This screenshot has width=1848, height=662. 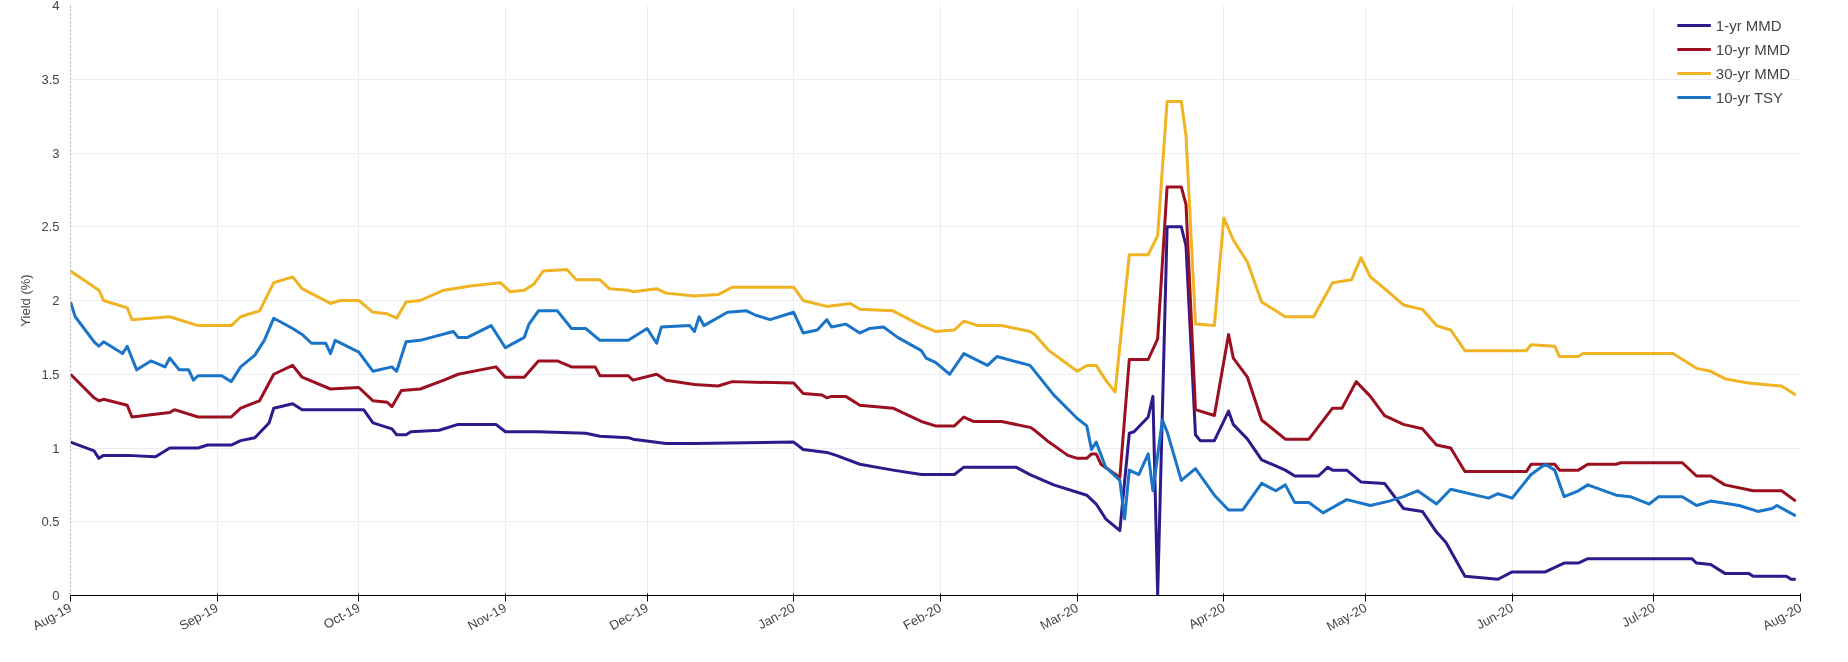 What do you see at coordinates (56, 448) in the screenshot?
I see `y-tick-label: 1` at bounding box center [56, 448].